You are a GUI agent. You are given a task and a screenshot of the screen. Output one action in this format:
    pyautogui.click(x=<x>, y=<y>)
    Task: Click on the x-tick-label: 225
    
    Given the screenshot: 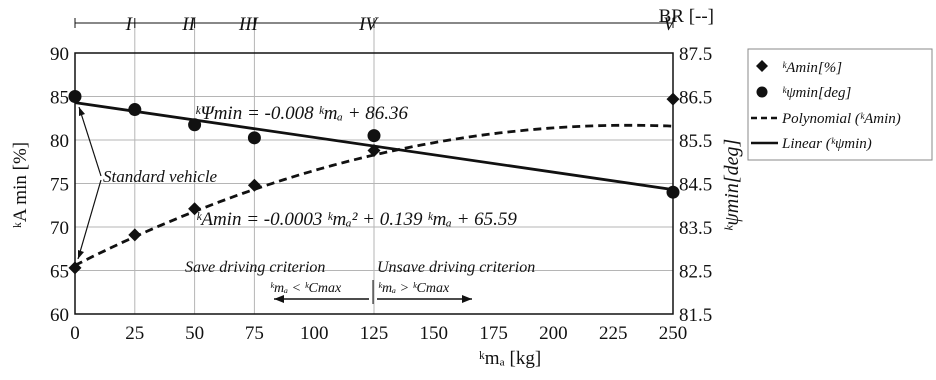 What is the action you would take?
    pyautogui.click(x=613, y=333)
    